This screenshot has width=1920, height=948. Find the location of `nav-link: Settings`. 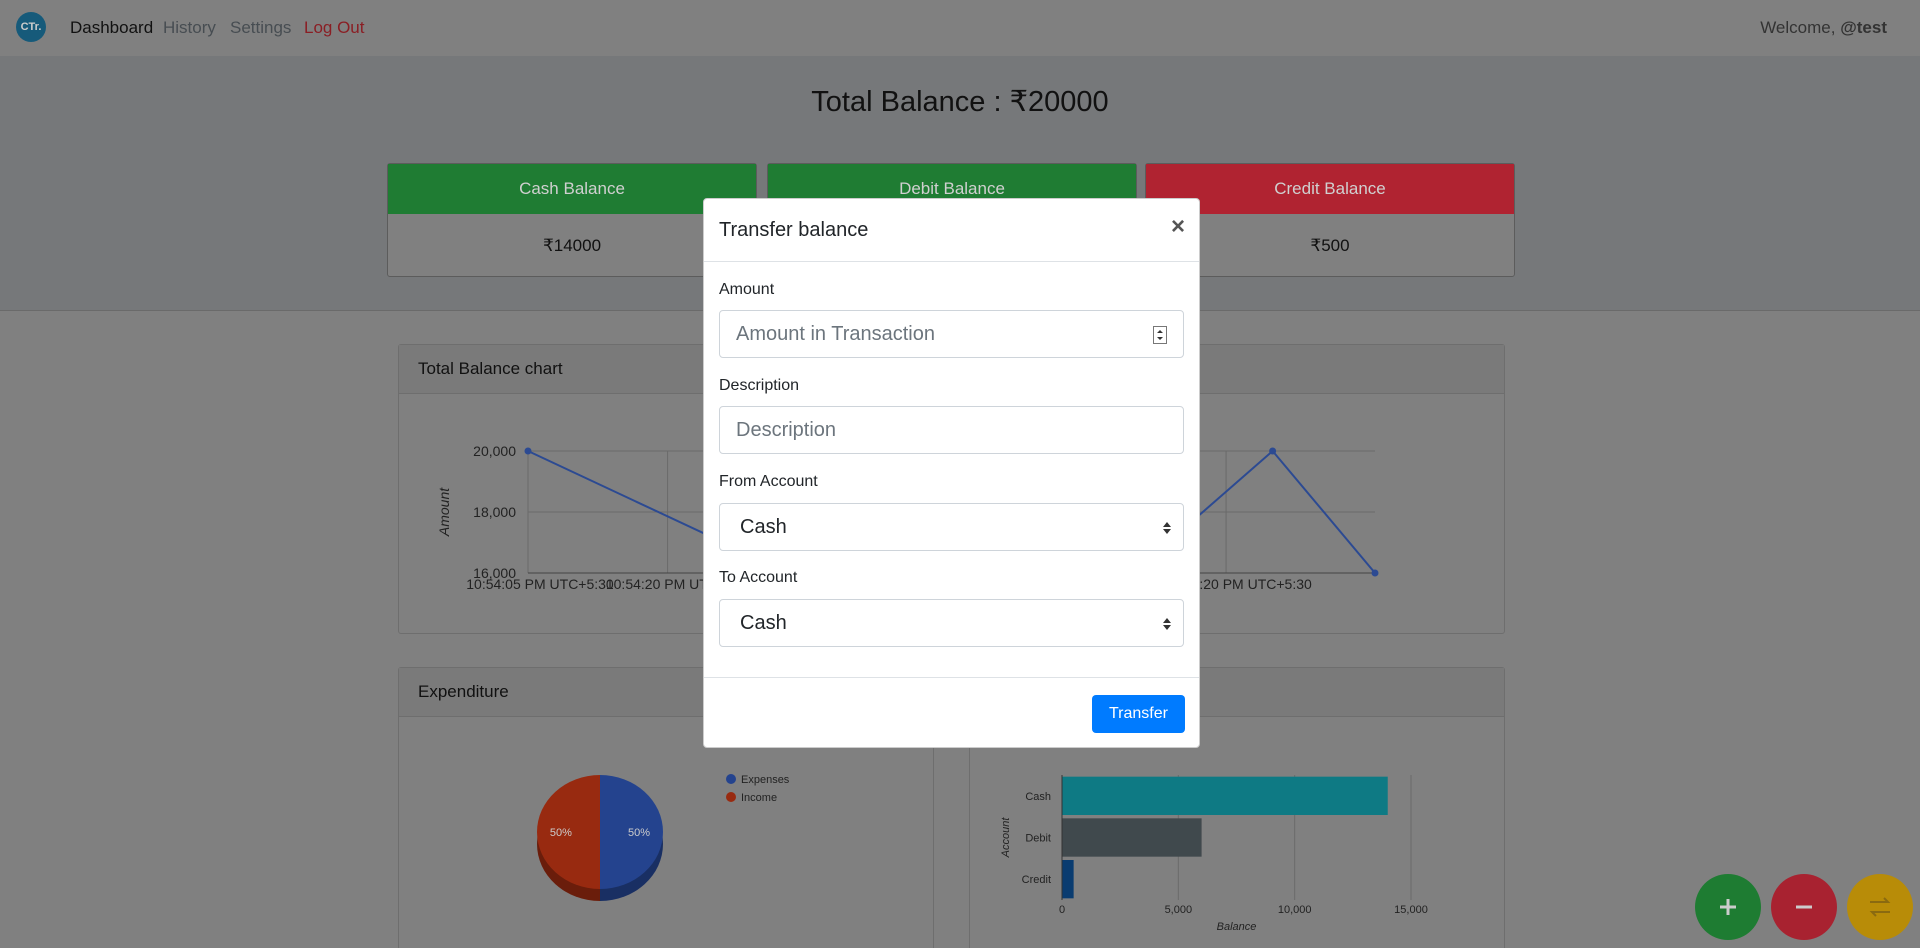

nav-link: Settings is located at coordinates (261, 27).